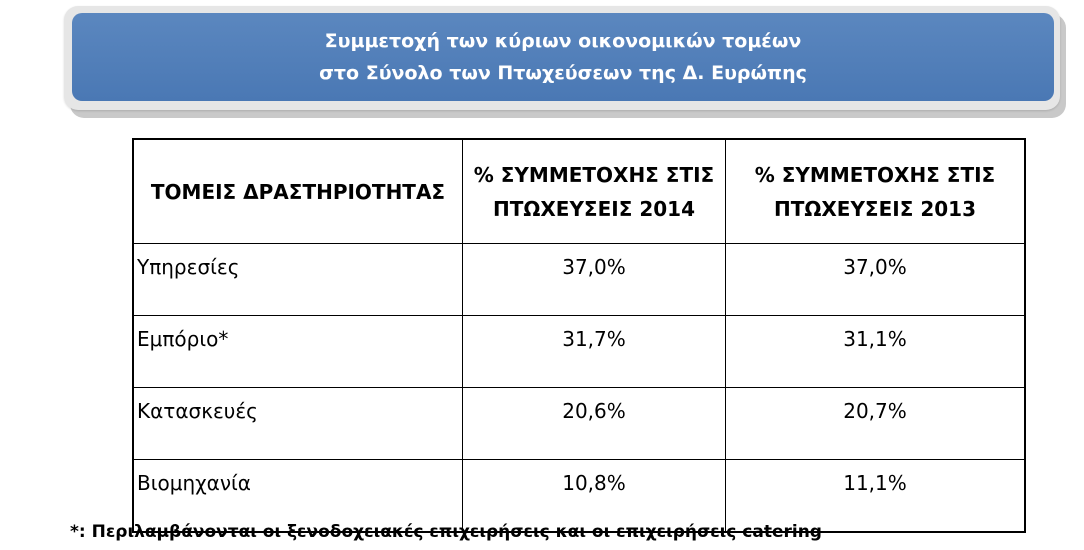 This screenshot has height=550, width=1084. I want to click on table-row: Βιομηχανία 10,8% 11,1%, so click(579, 496).